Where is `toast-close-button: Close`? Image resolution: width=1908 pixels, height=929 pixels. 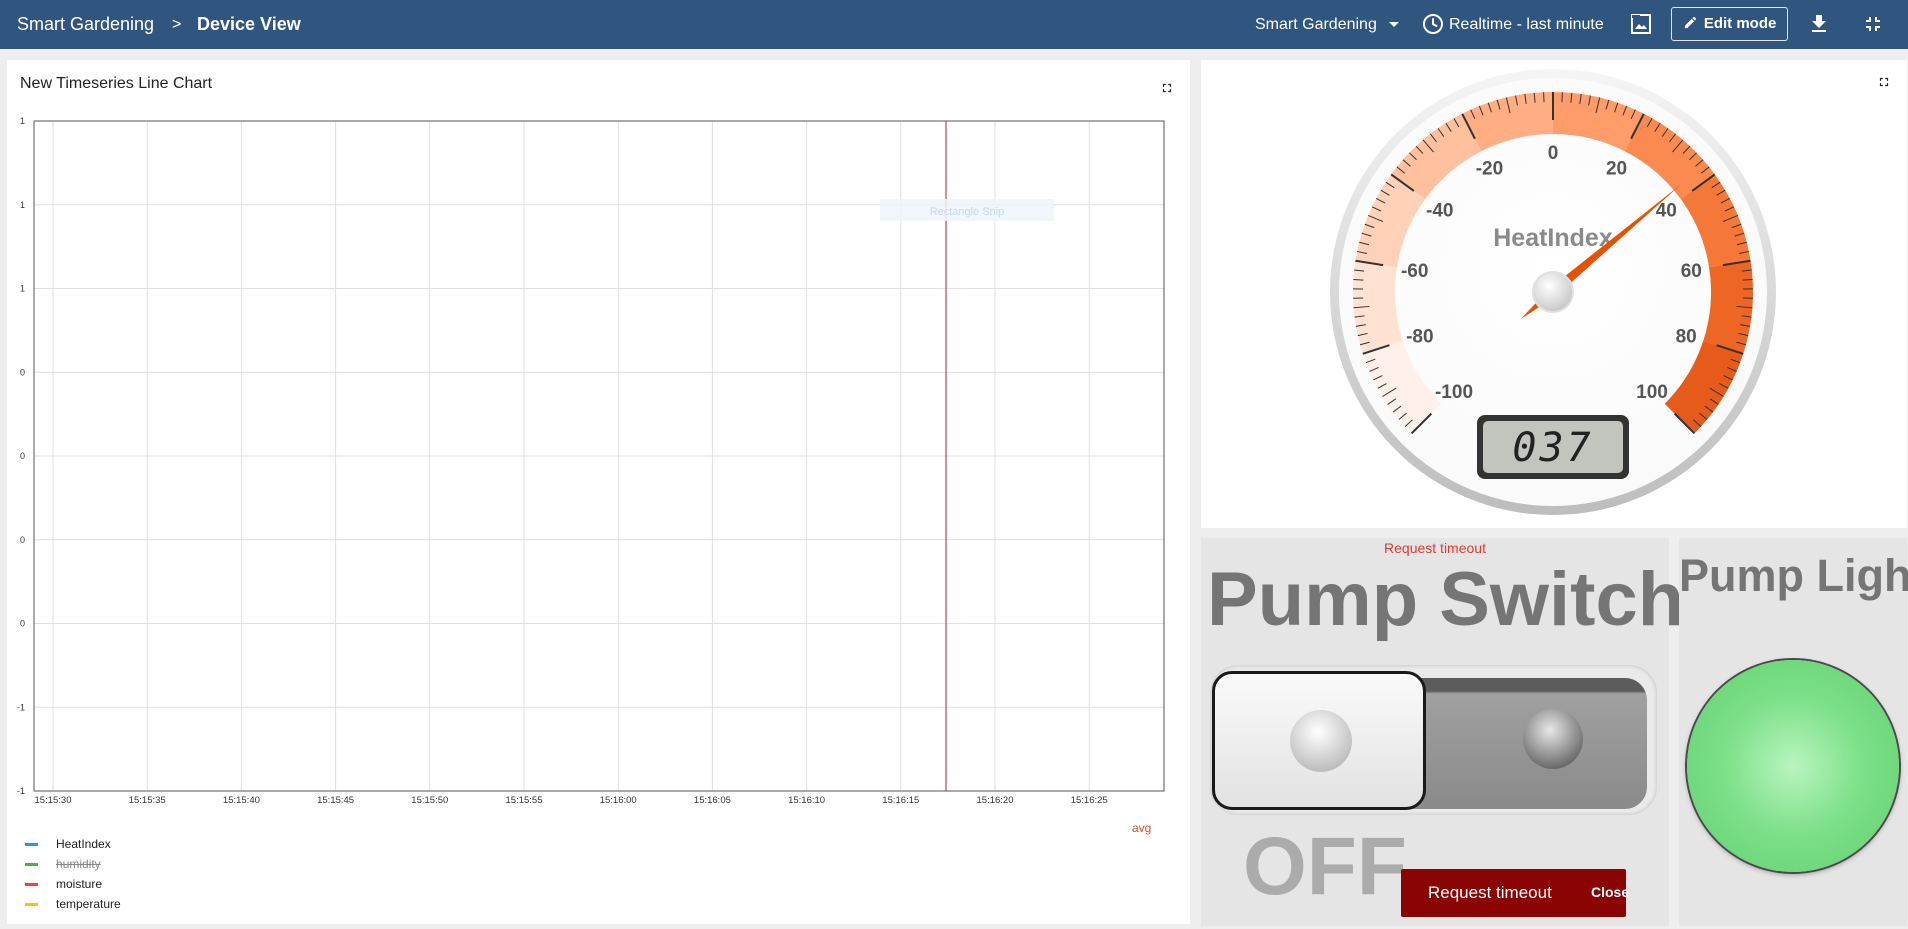
toast-close-button: Close is located at coordinates (1610, 892).